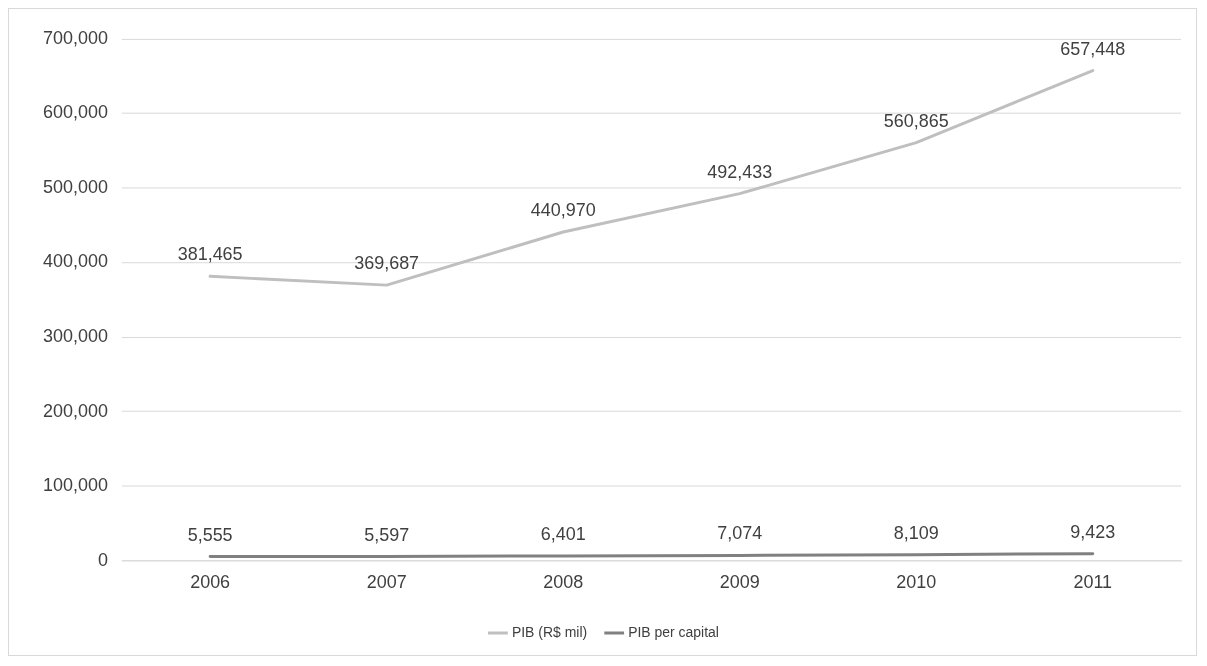  I want to click on y-tick-label: 100,000, so click(75, 485).